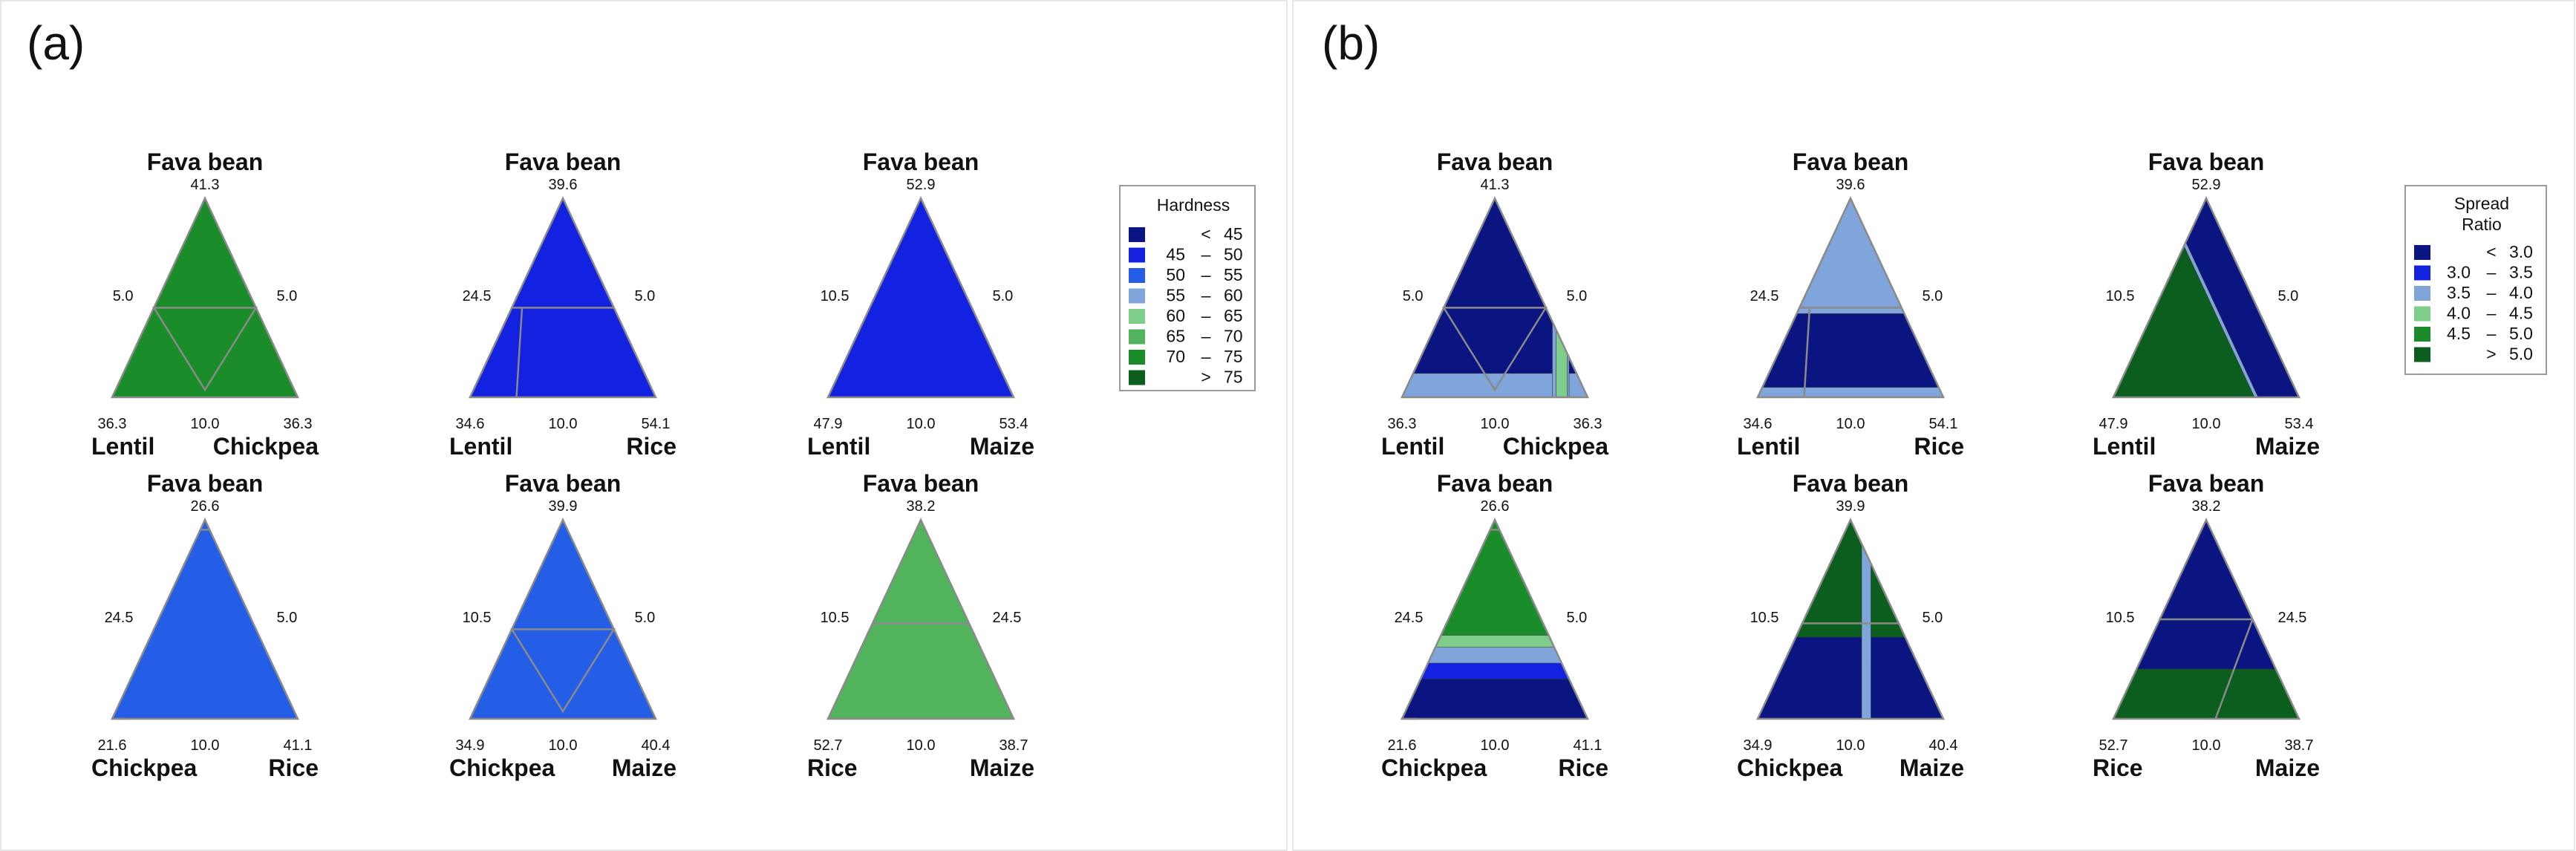 The image size is (2576, 851). Describe the element at coordinates (921, 185) in the screenshot. I see `top-vertex-value: 52.9` at that location.